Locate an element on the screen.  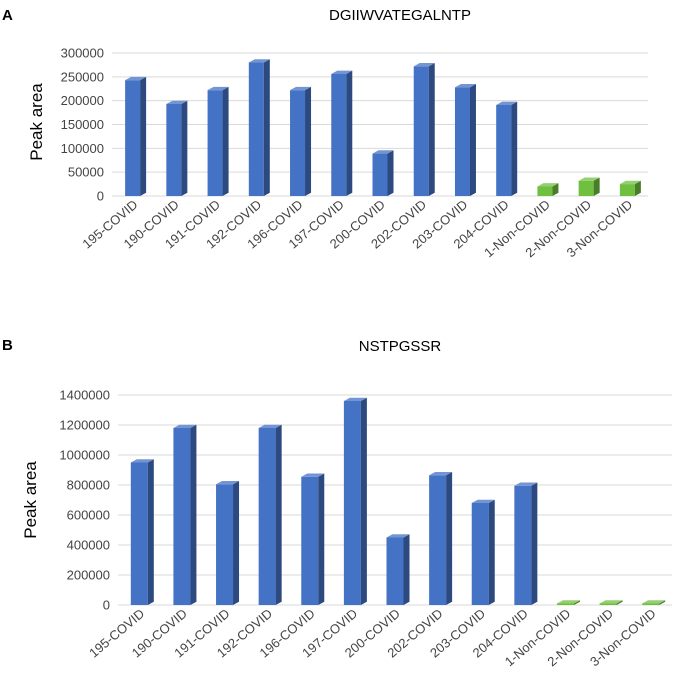
y-tick-label: 300000 is located at coordinates (82, 53).